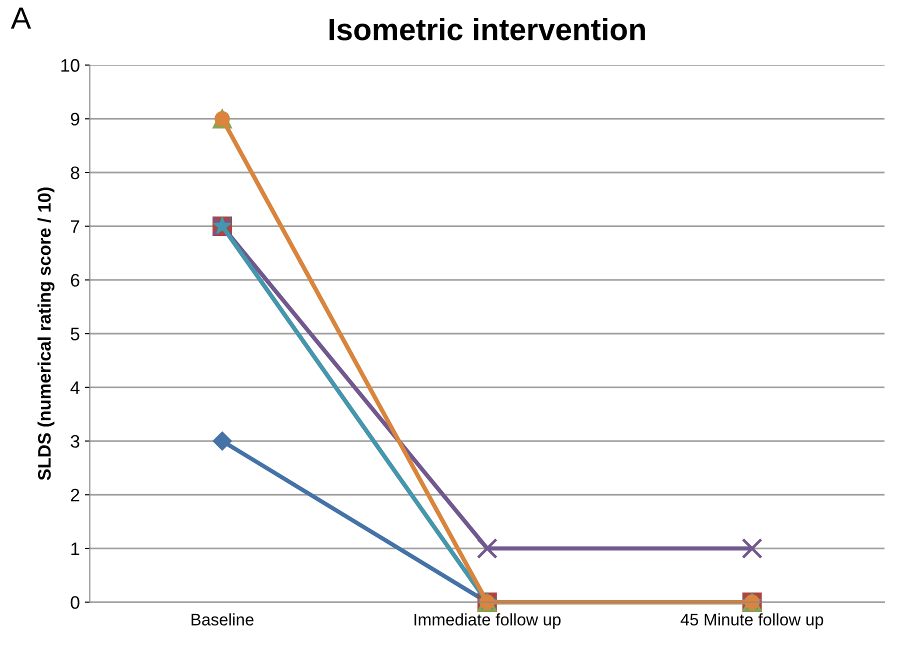  I want to click on y-tick-label: 5, so click(75, 334).